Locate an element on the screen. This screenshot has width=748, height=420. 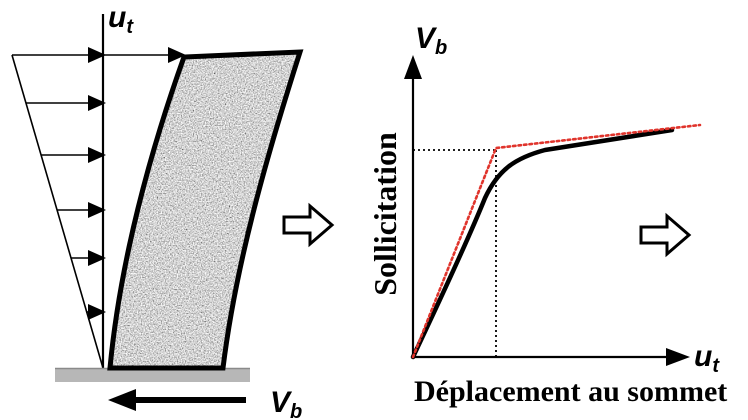
x-axis is located at coordinates (551, 357).